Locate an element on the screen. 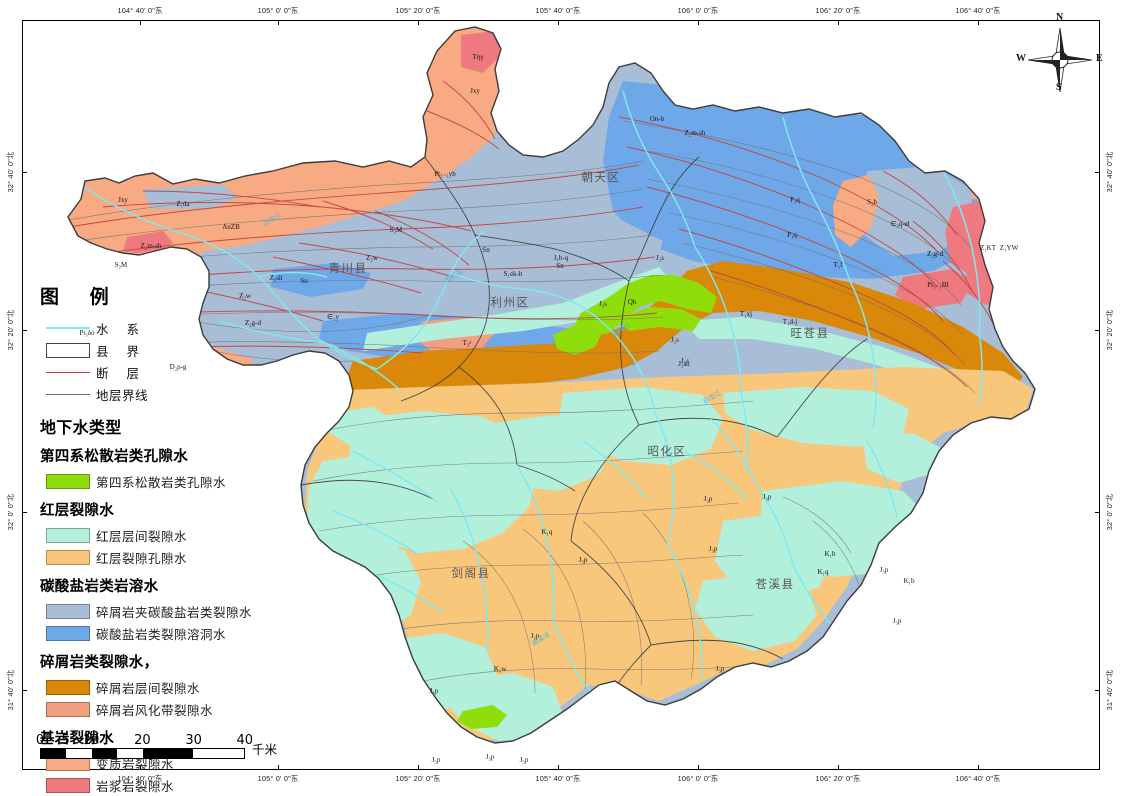 The image size is (1121, 796). legend-swatch-row: 红层层间裂隙水 is located at coordinates (165, 535).